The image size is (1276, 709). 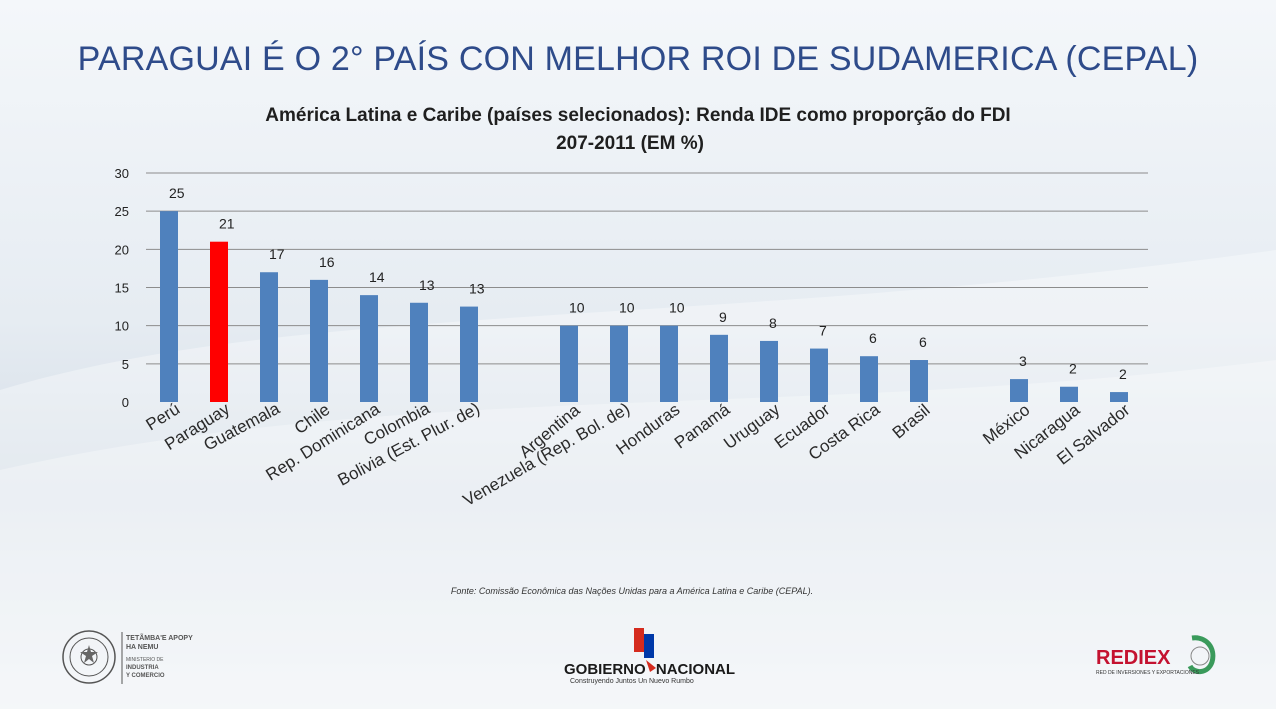 I want to click on y-axis: 0 5 10 15 20 25 30, so click(x=122, y=288).